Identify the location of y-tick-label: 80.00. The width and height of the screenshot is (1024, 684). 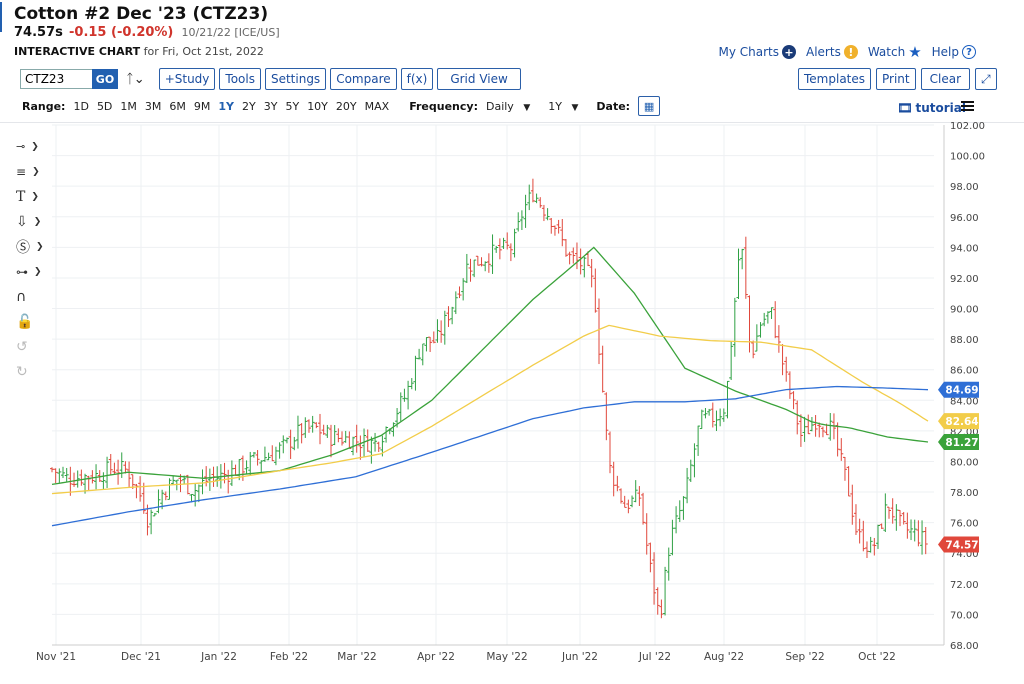
(964, 462).